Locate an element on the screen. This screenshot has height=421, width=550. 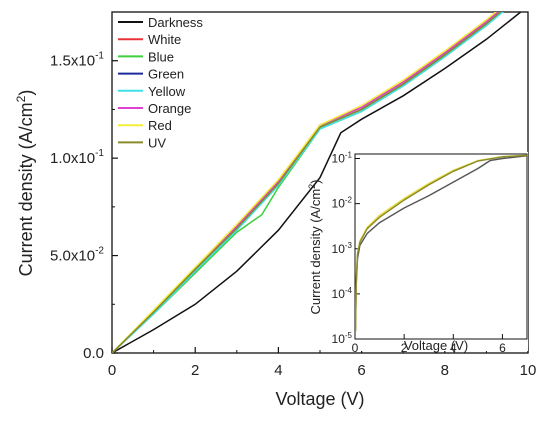
inset-x-tick-label: 0 is located at coordinates (355, 348).